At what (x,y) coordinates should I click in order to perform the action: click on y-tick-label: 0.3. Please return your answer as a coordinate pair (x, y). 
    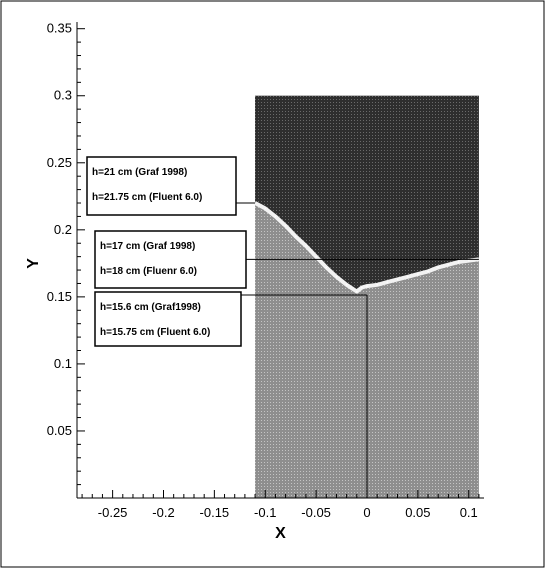
    Looking at the image, I should click on (63, 95).